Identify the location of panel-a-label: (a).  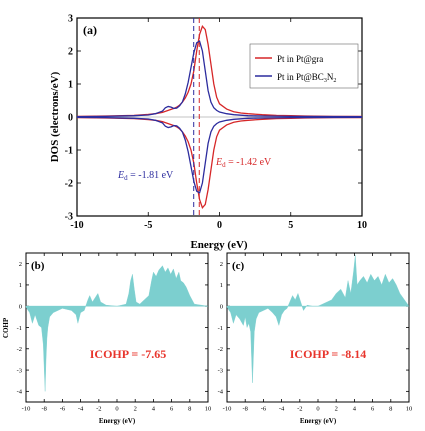
(90, 30).